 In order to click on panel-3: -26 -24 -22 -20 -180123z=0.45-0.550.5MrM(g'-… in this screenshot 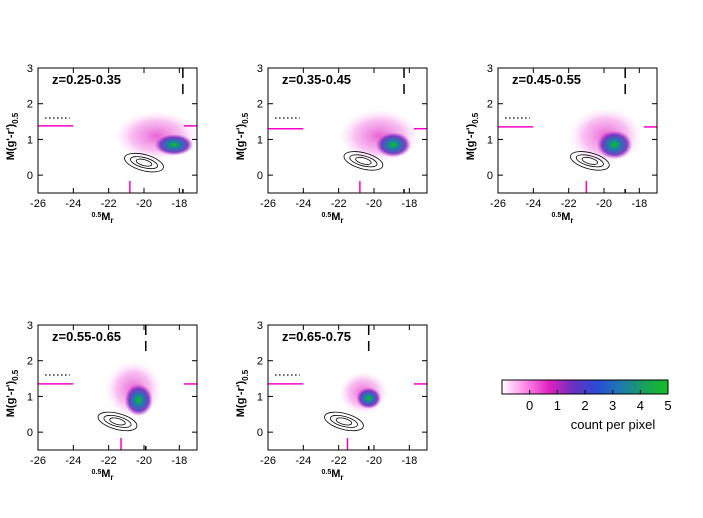, I will do `click(561, 144)`.